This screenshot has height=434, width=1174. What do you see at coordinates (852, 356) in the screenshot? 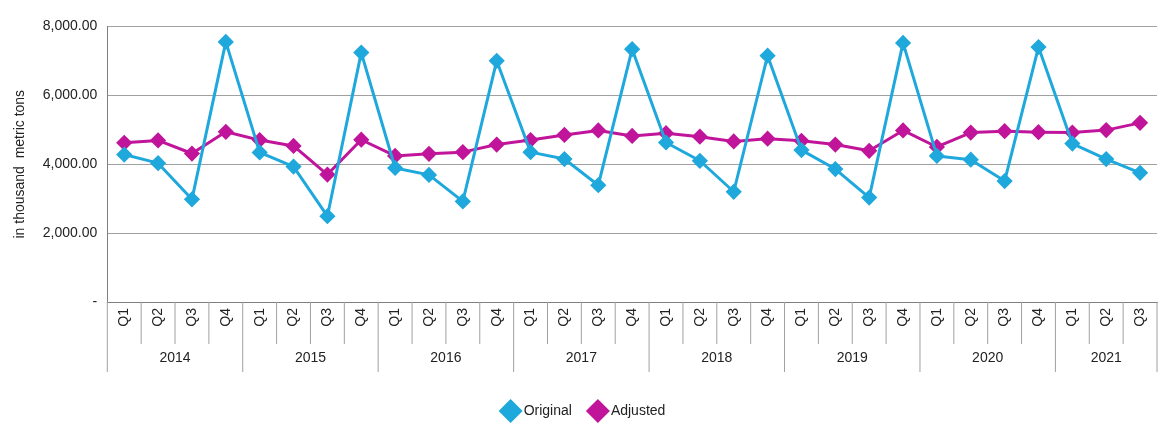
I see `text: 2019` at bounding box center [852, 356].